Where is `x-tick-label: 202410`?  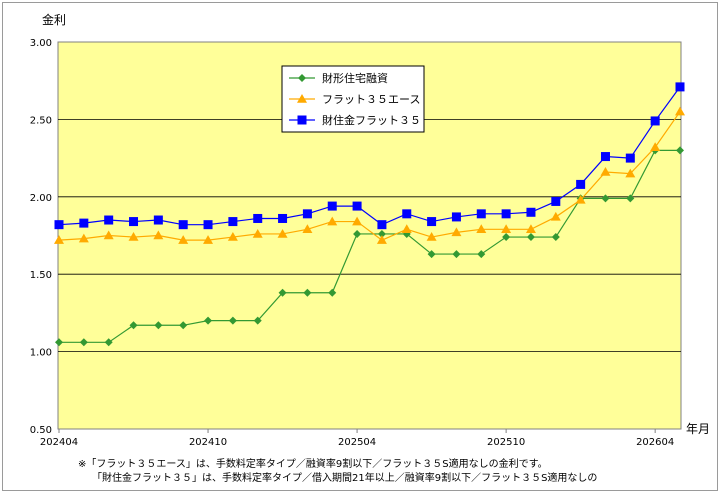
x-tick-label: 202410 is located at coordinates (208, 442).